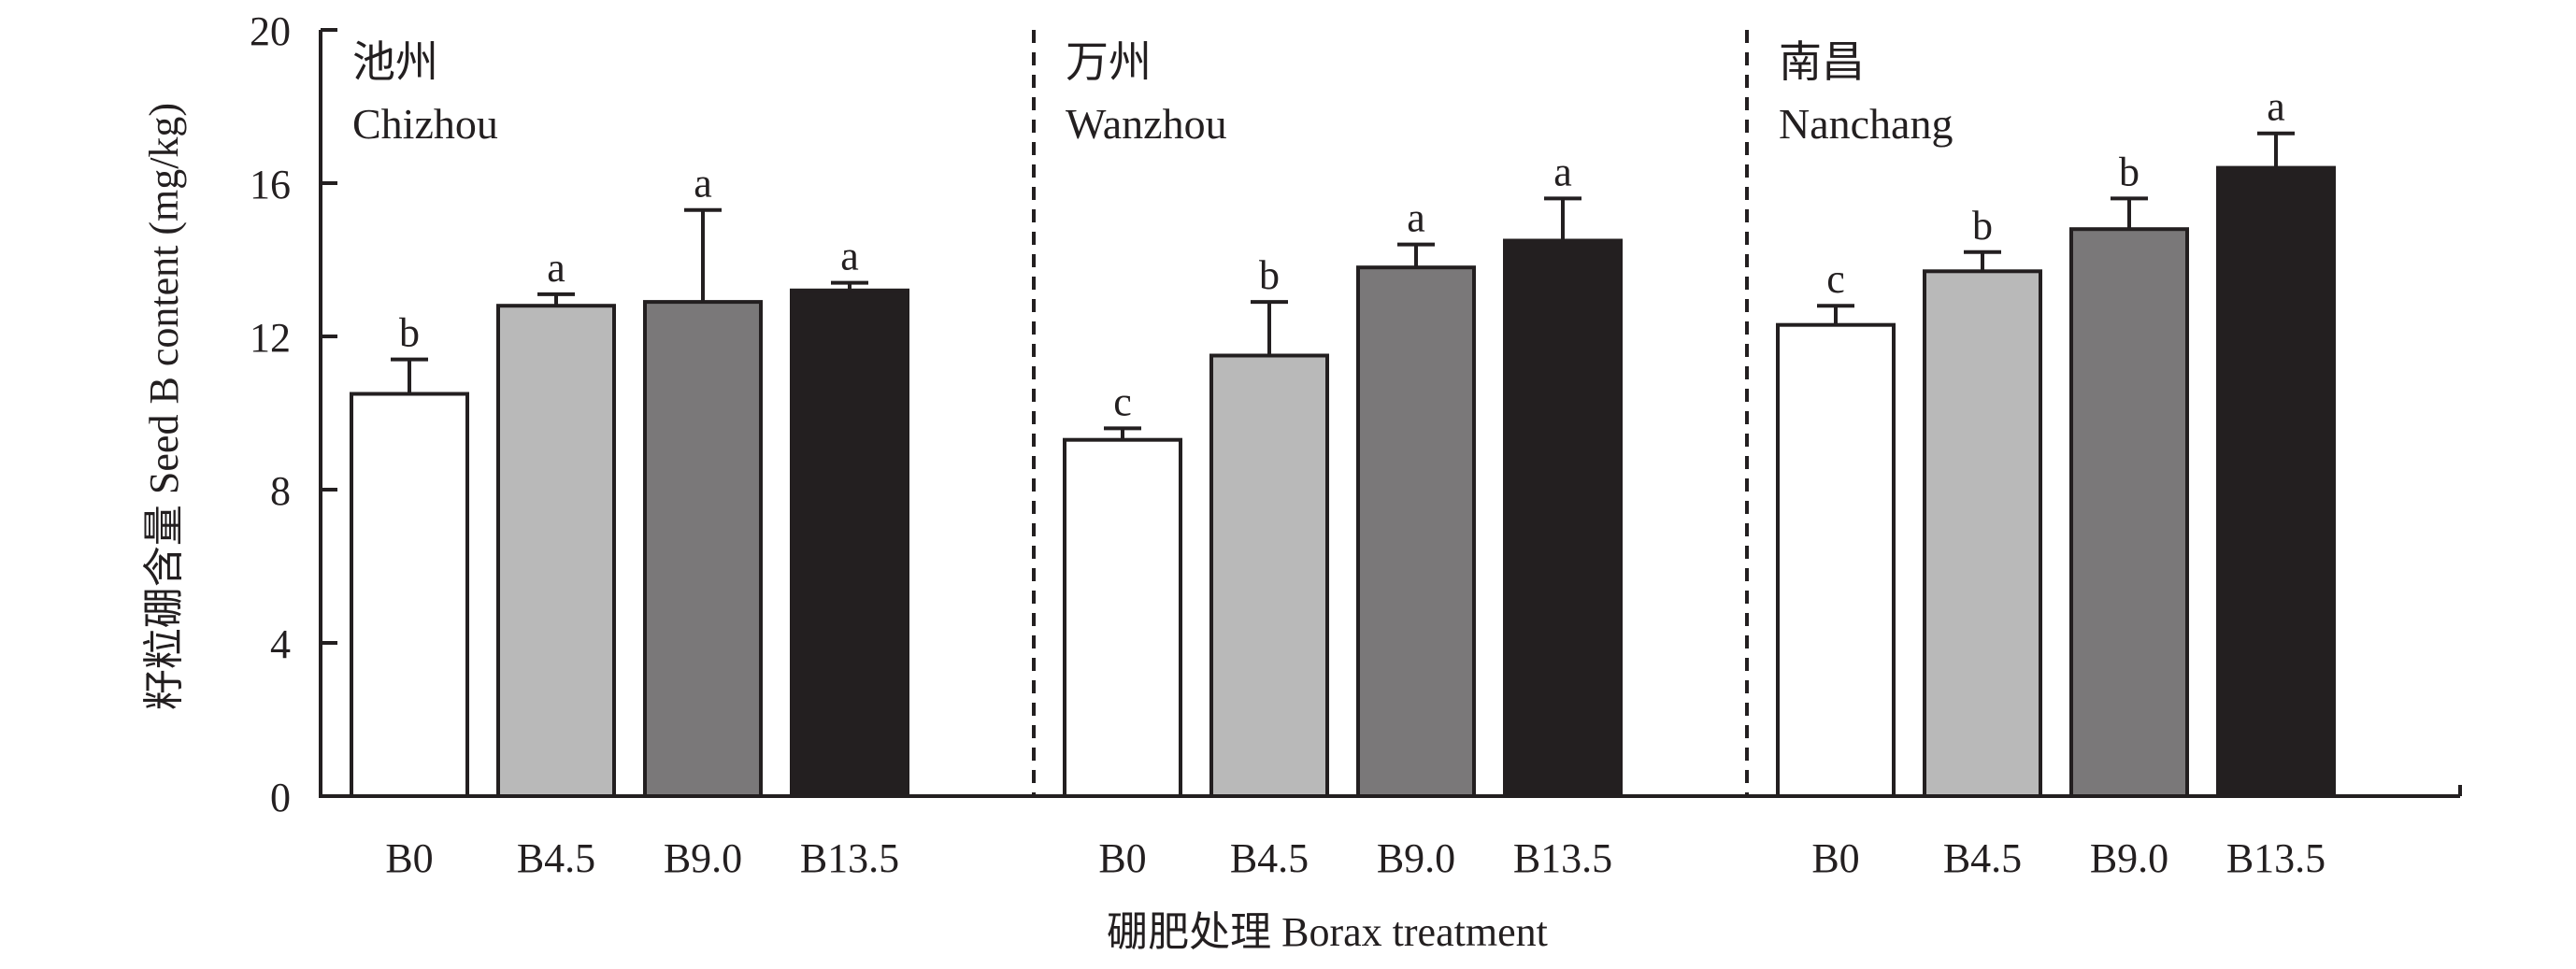  I want to click on y-tick-label: 12, so click(270, 338).